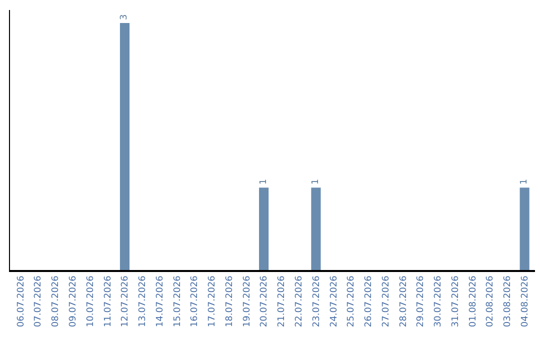 The width and height of the screenshot is (540, 340). What do you see at coordinates (369, 301) in the screenshot?
I see `x-tick-label: 26.07.2026` at bounding box center [369, 301].